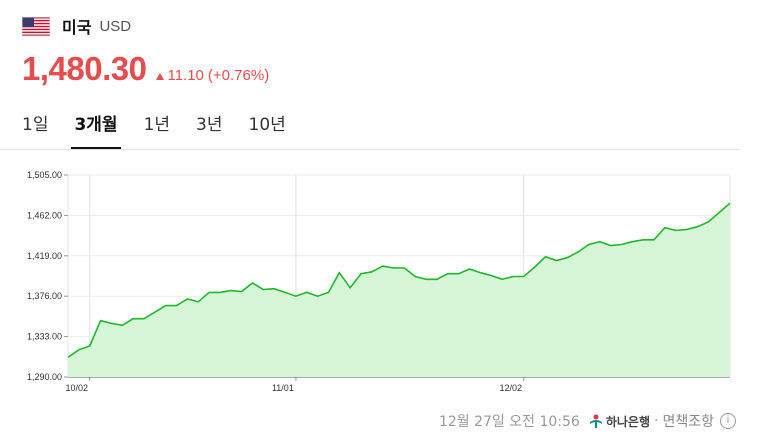  Describe the element at coordinates (44, 296) in the screenshot. I see `y-tick-label: 1,376.00` at that location.